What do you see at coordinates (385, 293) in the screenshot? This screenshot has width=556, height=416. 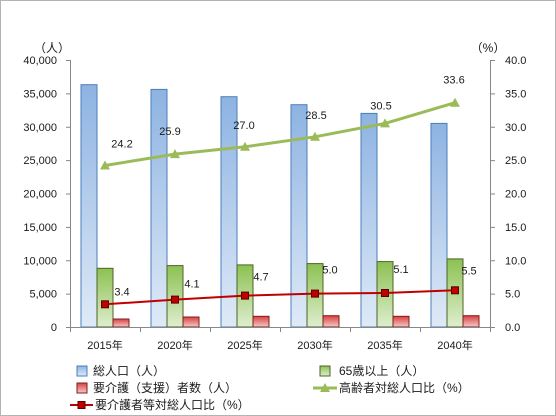 I see `marker-care-needed-ratio-2035` at bounding box center [385, 293].